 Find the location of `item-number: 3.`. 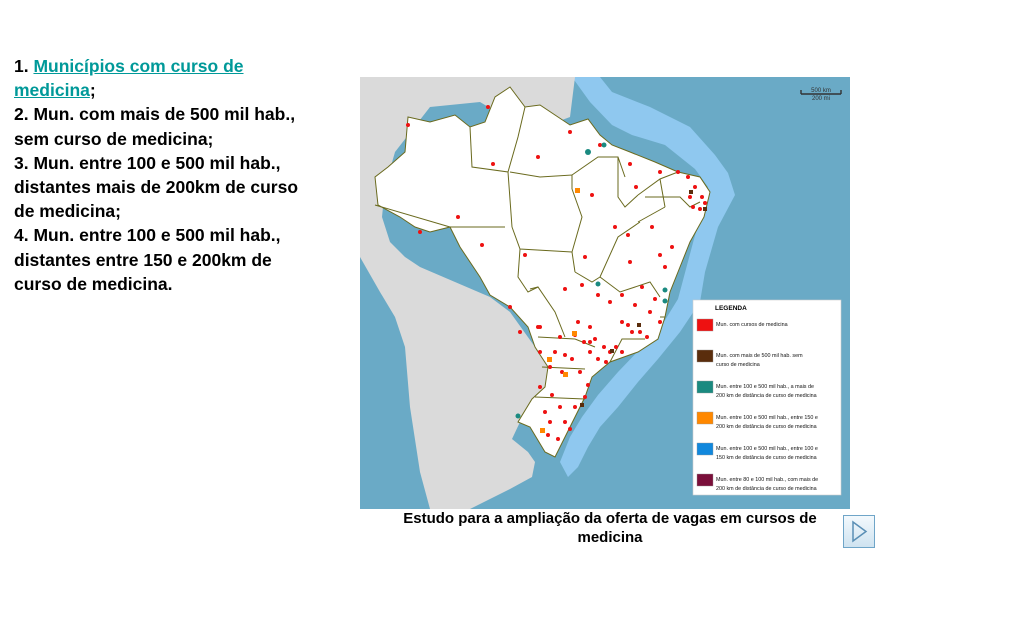

item-number: 3. is located at coordinates (24, 162).